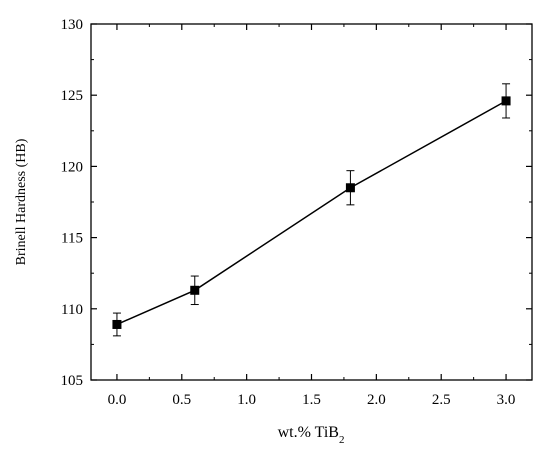 This screenshot has width=550, height=454. Describe the element at coordinates (72, 310) in the screenshot. I see `y-tick-label: 110` at that location.